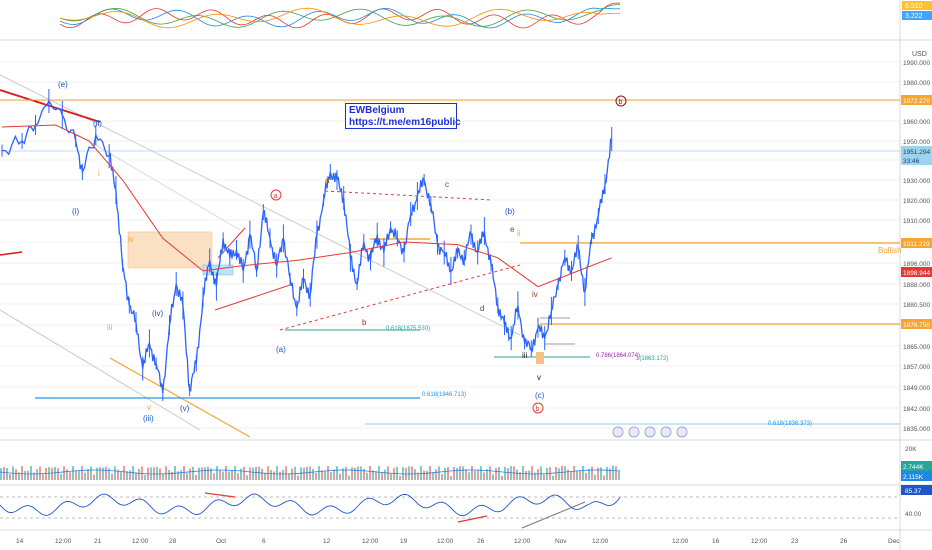 The image size is (932, 550). Describe the element at coordinates (618, 356) in the screenshot. I see `fib-label-3: 0.786(1864.074)` at that location.